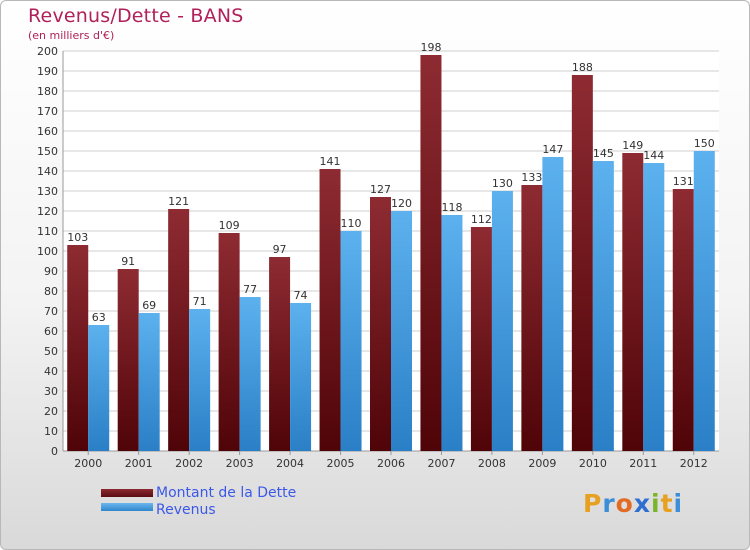 This screenshot has height=550, width=750. I want to click on y-tick-label: 130, so click(47, 191).